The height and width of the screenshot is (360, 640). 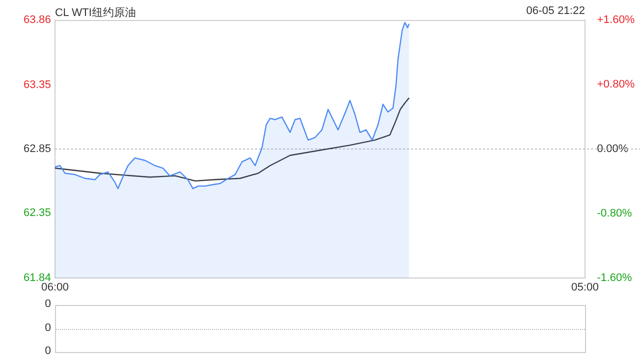 I want to click on y2-tick-label: +0.80%, so click(x=616, y=84).